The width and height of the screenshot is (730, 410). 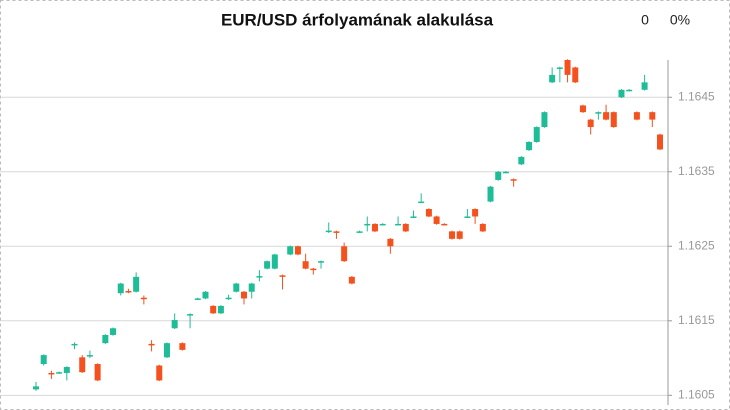 What do you see at coordinates (645, 20) in the screenshot?
I see `change: 0` at bounding box center [645, 20].